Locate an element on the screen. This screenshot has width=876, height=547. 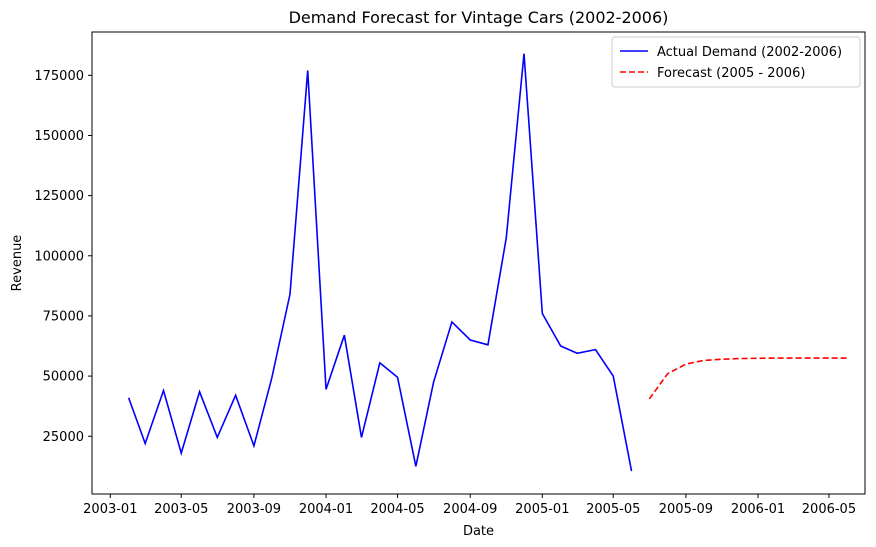
x-tick-label: 2006-01 is located at coordinates (758, 509).